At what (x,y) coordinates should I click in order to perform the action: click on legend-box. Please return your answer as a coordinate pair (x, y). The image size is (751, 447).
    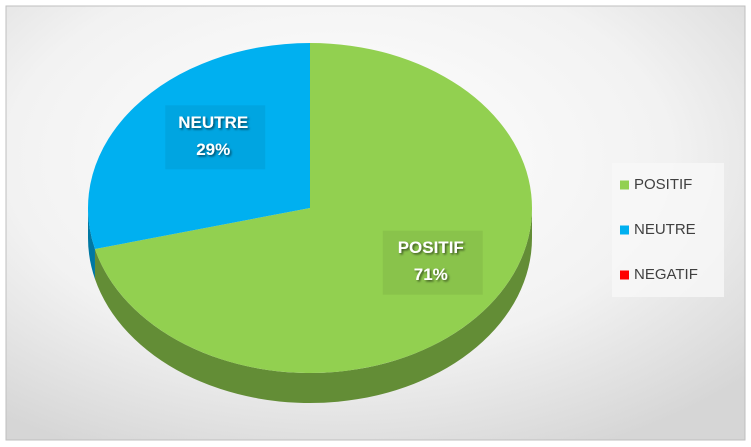
    Looking at the image, I should click on (668, 230).